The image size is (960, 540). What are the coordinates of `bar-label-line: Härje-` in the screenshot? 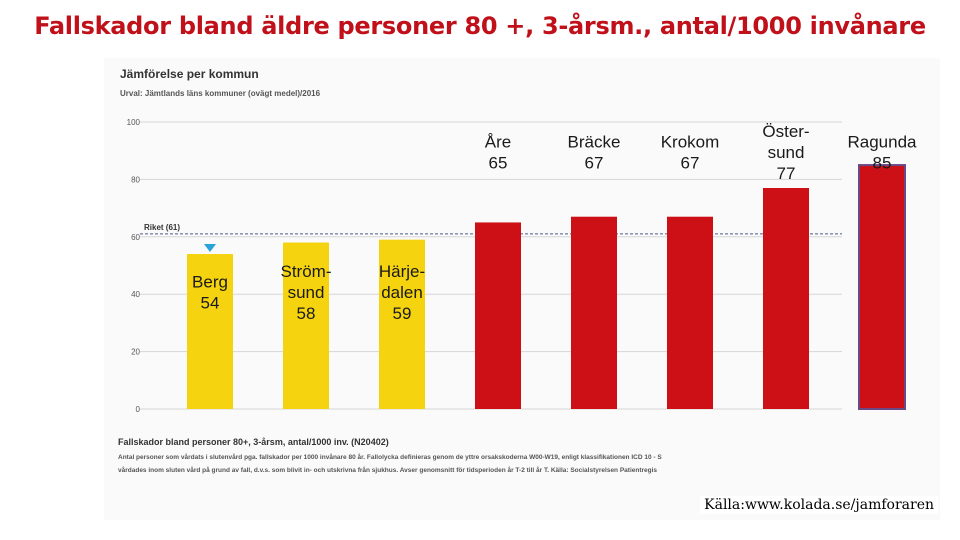 It's located at (402, 271).